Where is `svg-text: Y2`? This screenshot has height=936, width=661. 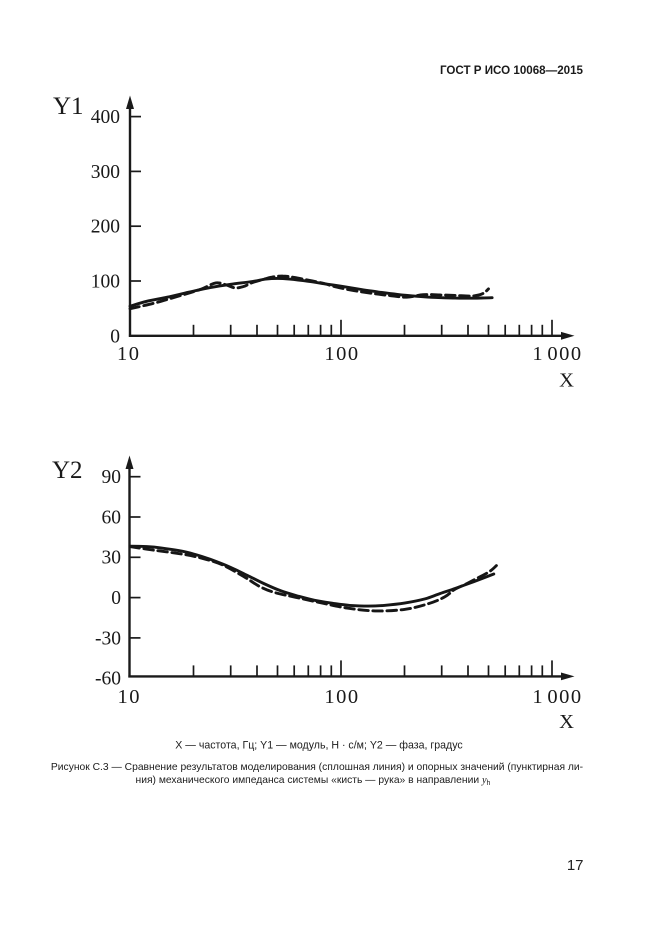 svg-text: Y2 is located at coordinates (67, 470).